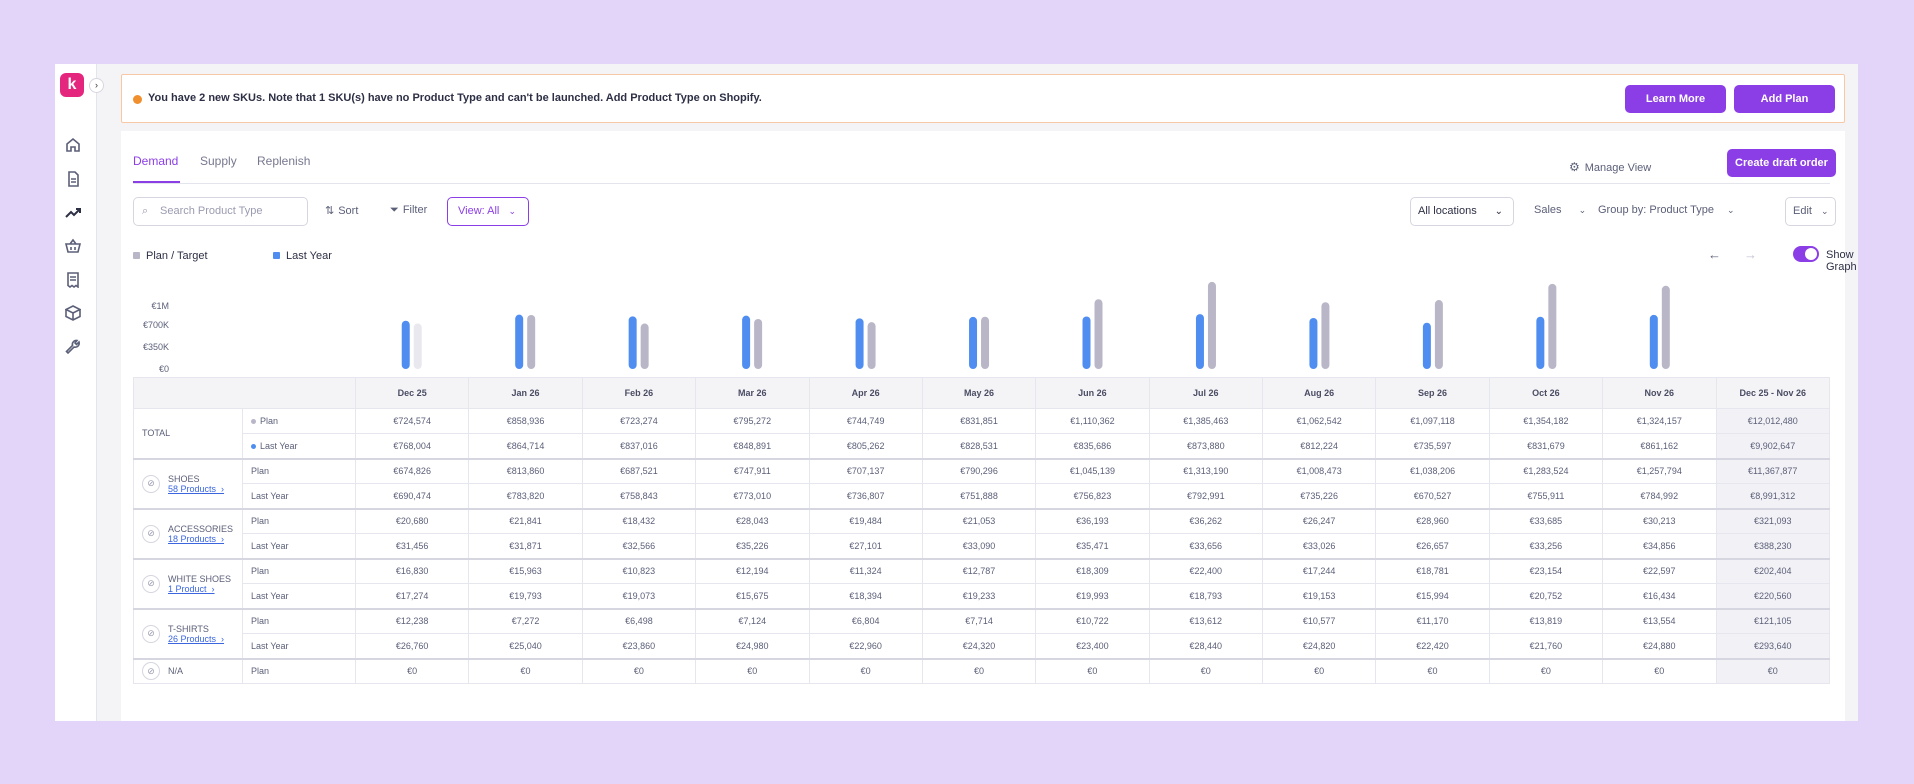  Describe the element at coordinates (1319, 470) in the screenshot. I see `table-cell: €1,008,473` at that location.